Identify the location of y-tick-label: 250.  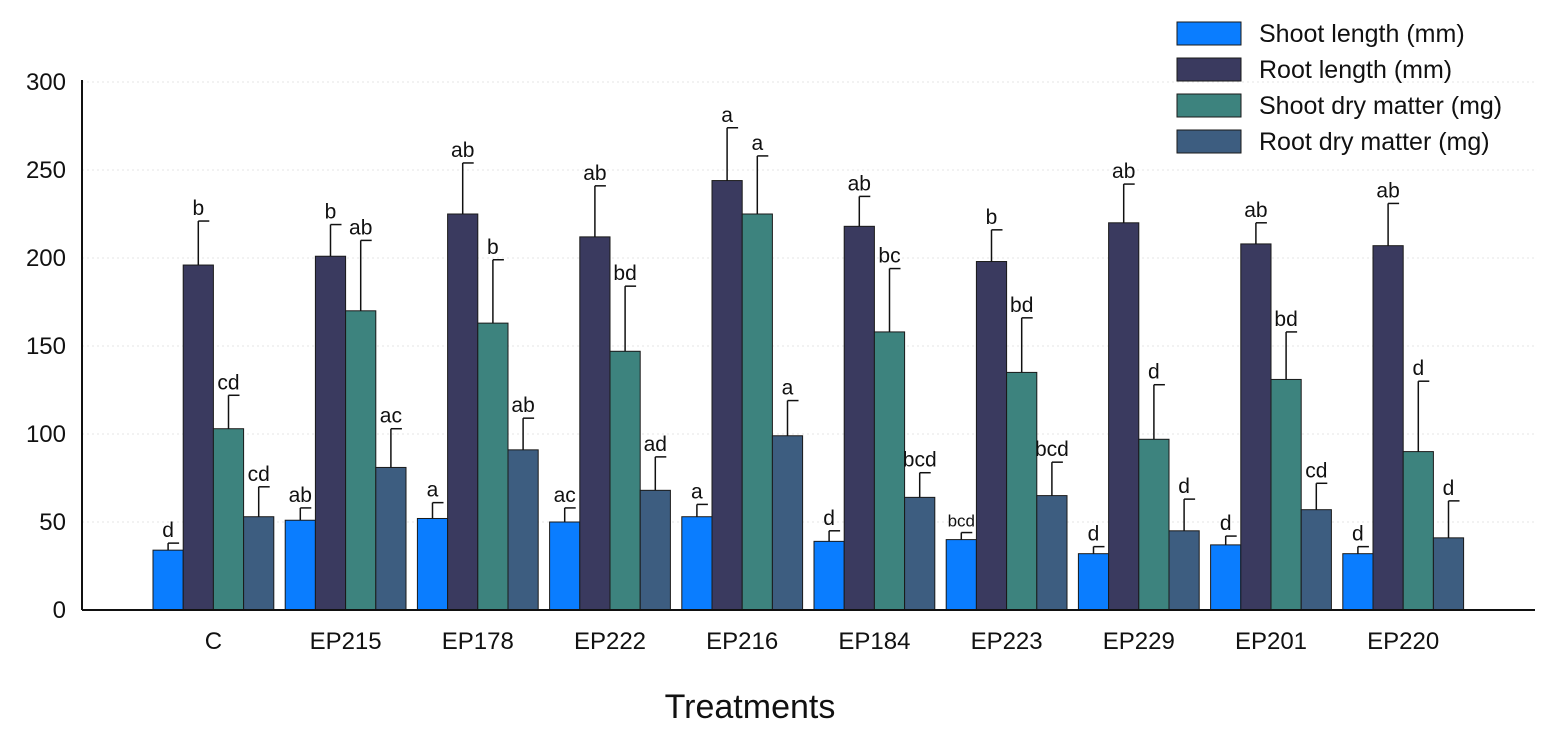
(46, 170).